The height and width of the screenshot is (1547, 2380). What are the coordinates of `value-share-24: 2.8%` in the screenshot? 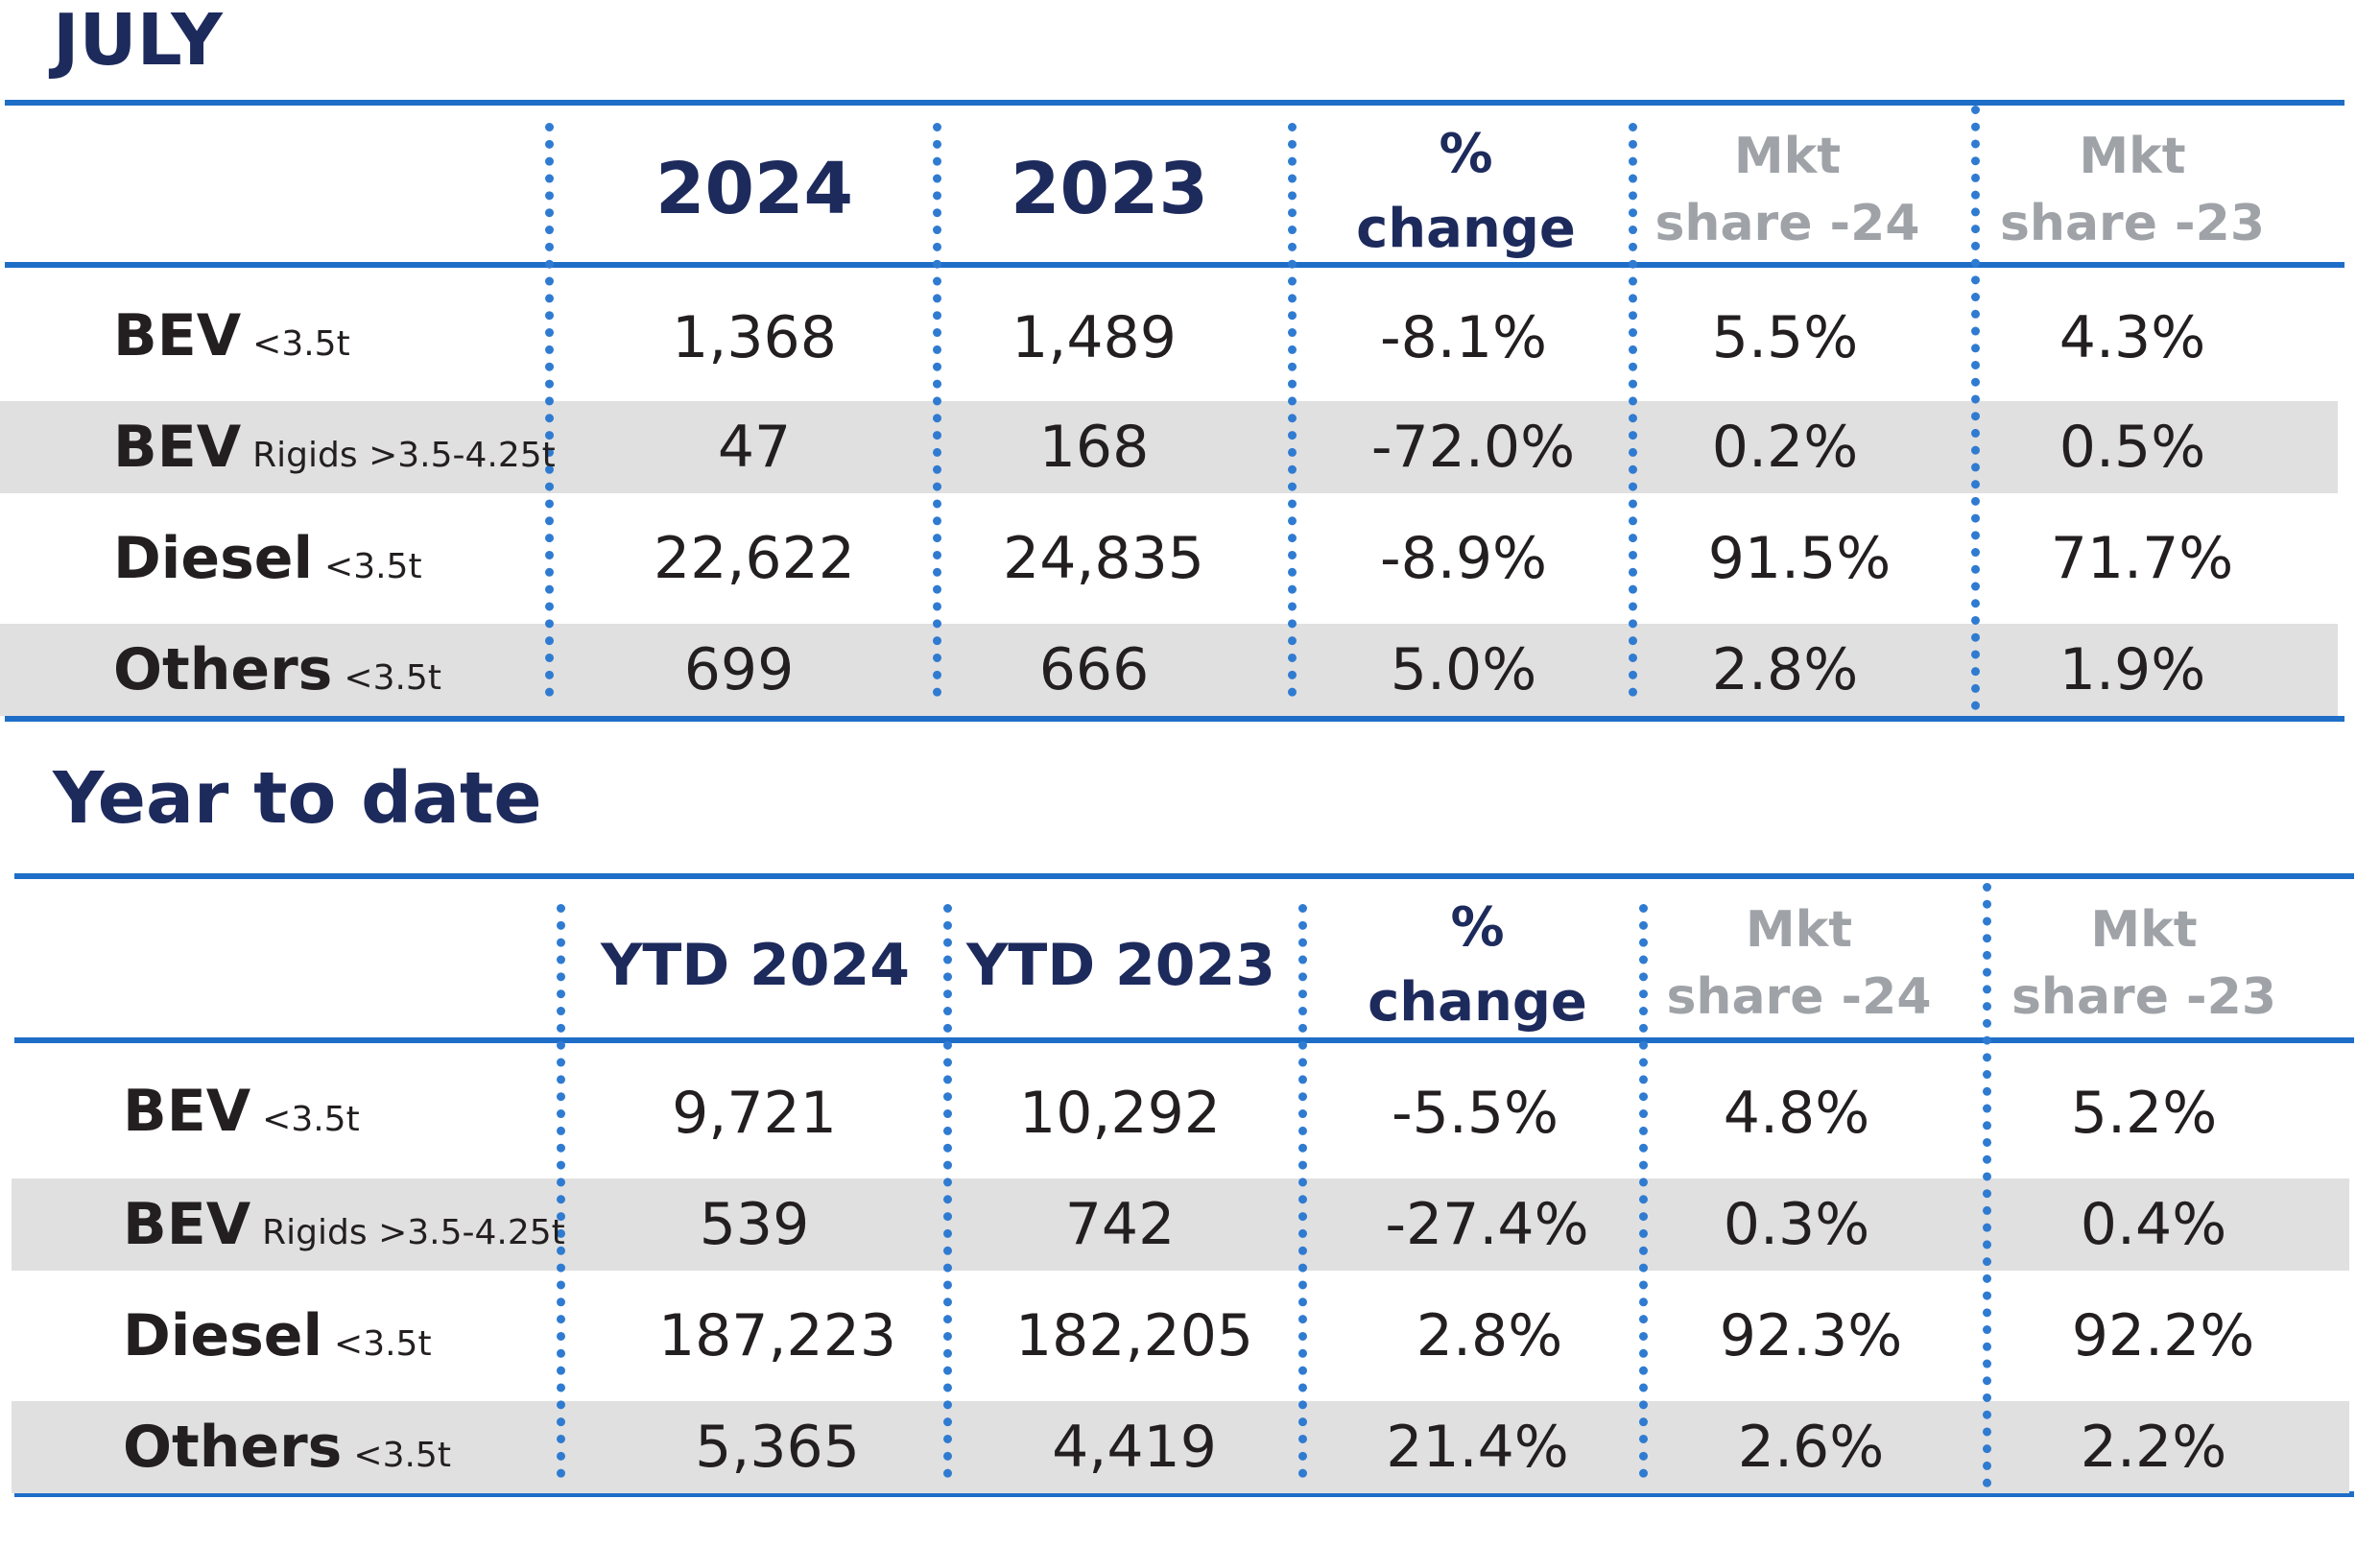 It's located at (1785, 670).